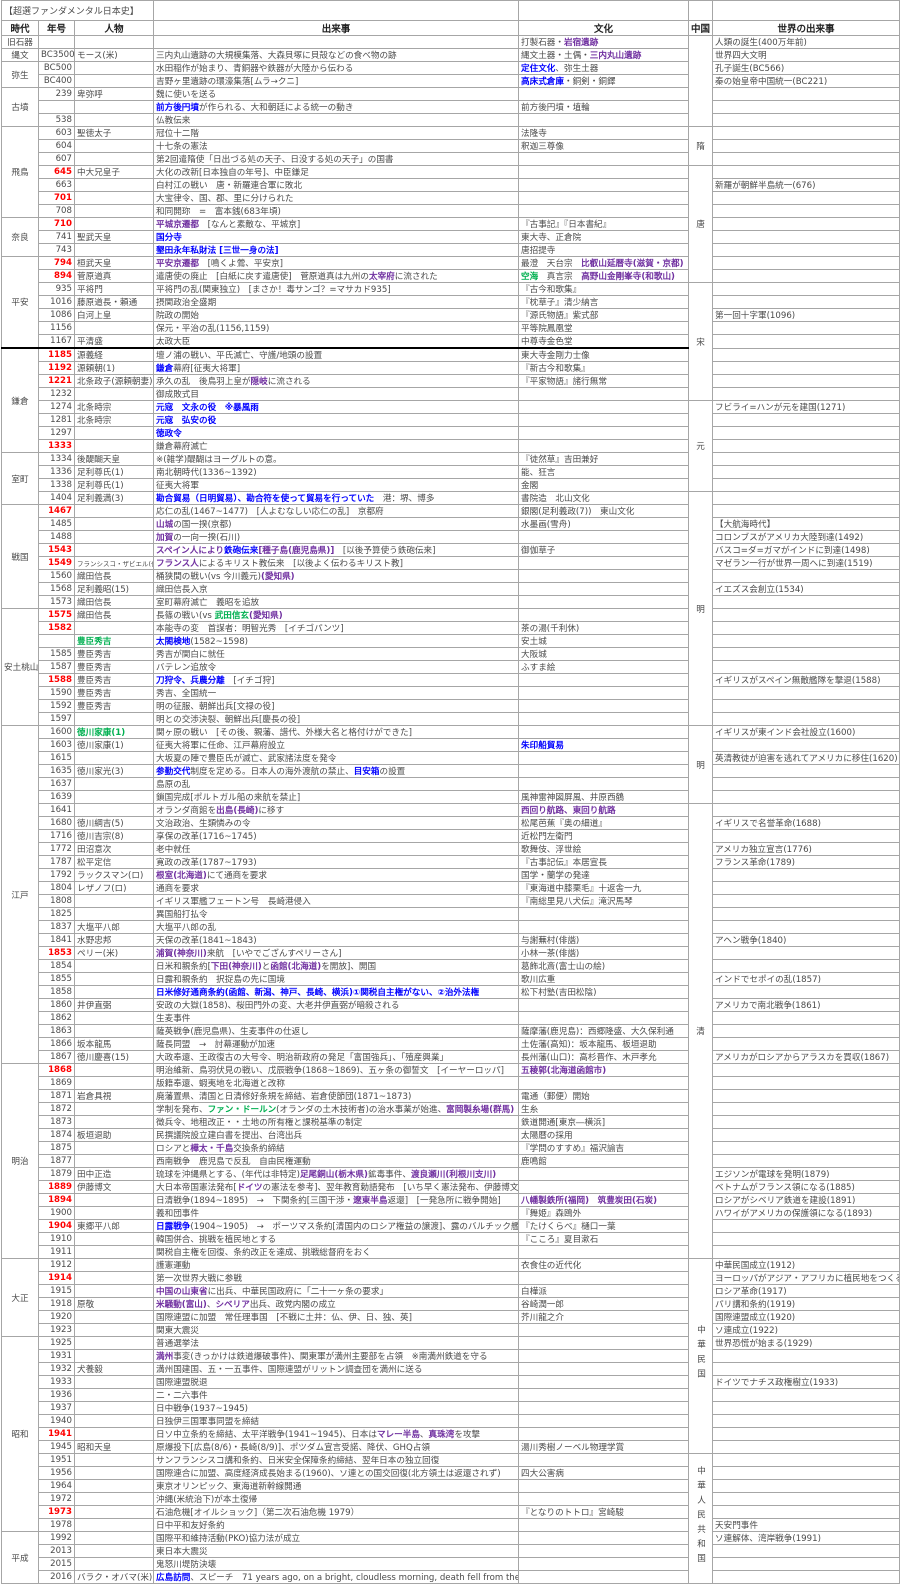 This screenshot has width=900, height=1584. Describe the element at coordinates (336, 328) in the screenshot. I see `event-cell: 保元・平治の乱(1156,1159)` at that location.